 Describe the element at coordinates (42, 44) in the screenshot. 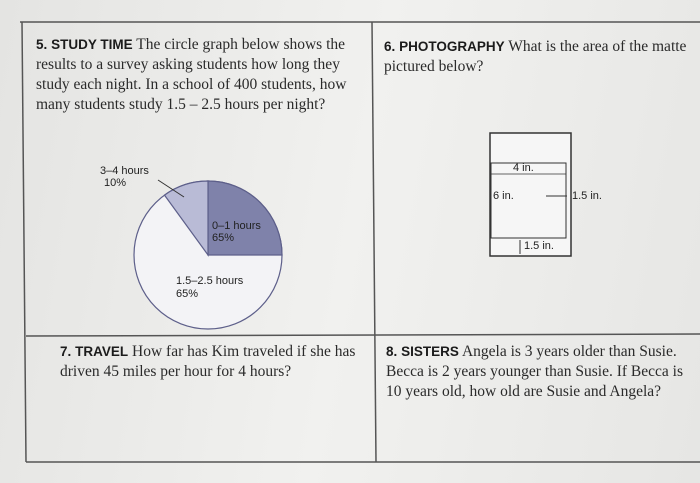

I see `problem-number: 5.` at that location.